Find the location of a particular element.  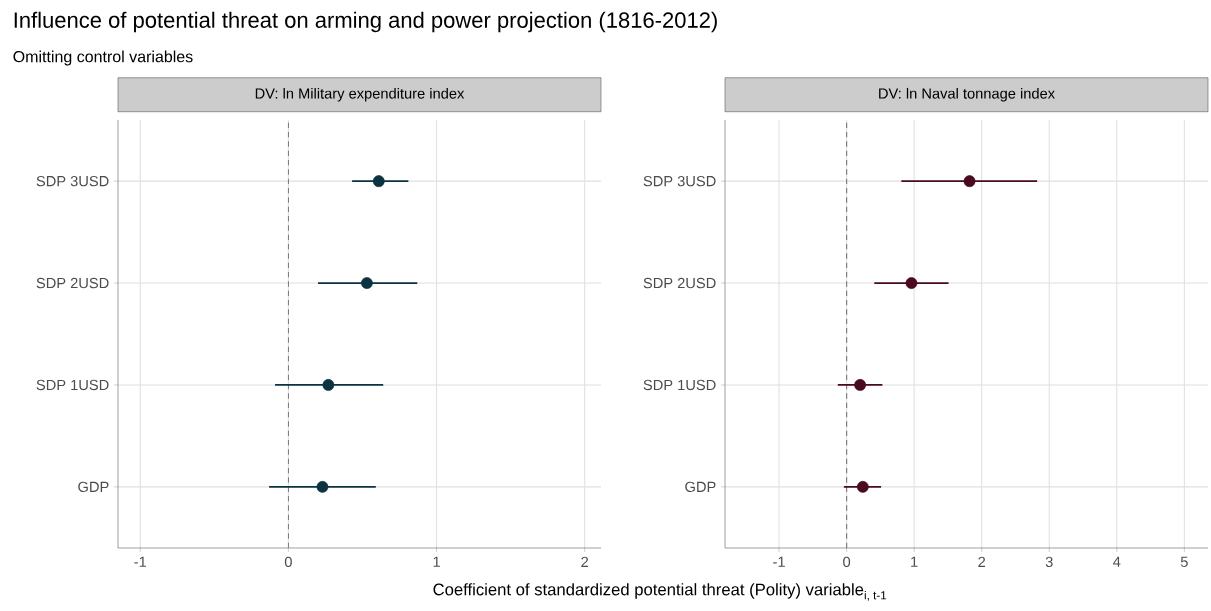

x-tick-label: 5 is located at coordinates (1184, 561).